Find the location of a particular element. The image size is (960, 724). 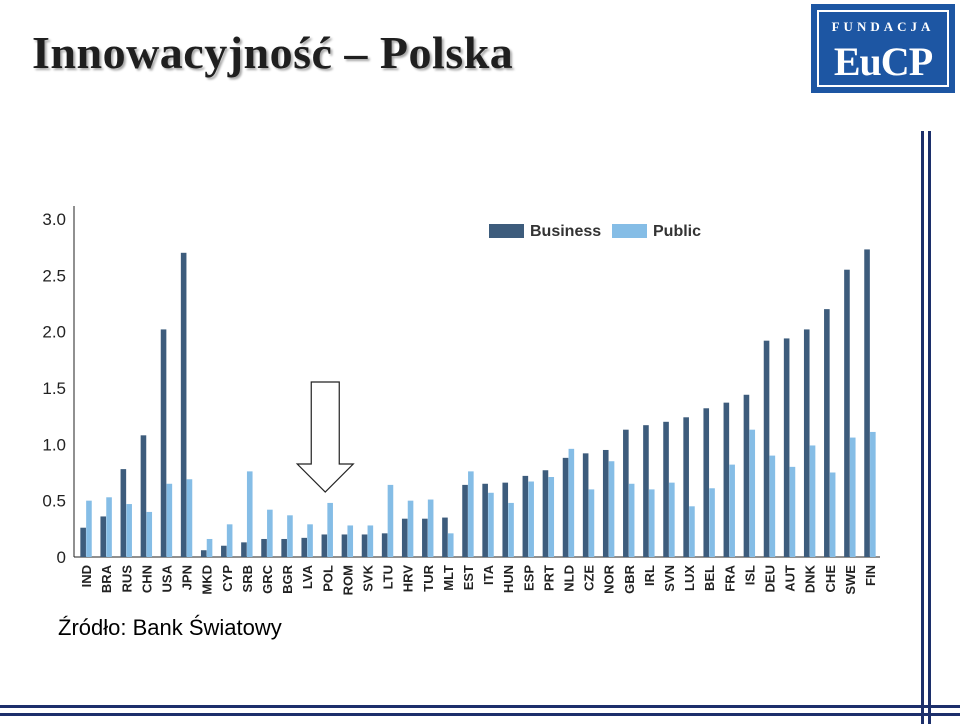

logo-top-text: FUNDACJA is located at coordinates (883, 26).